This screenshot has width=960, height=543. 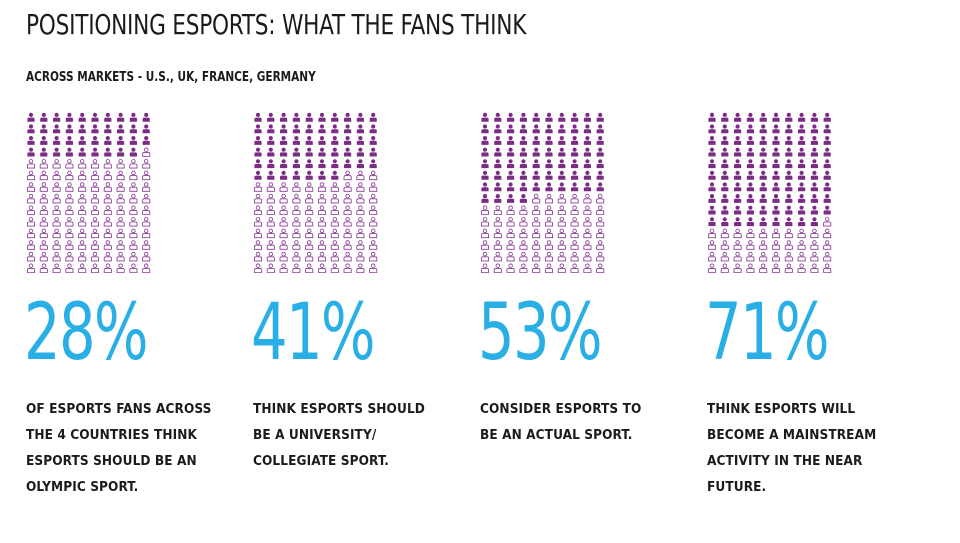 I want to click on description-line: OLYMPIC SPORT., so click(x=82, y=487).